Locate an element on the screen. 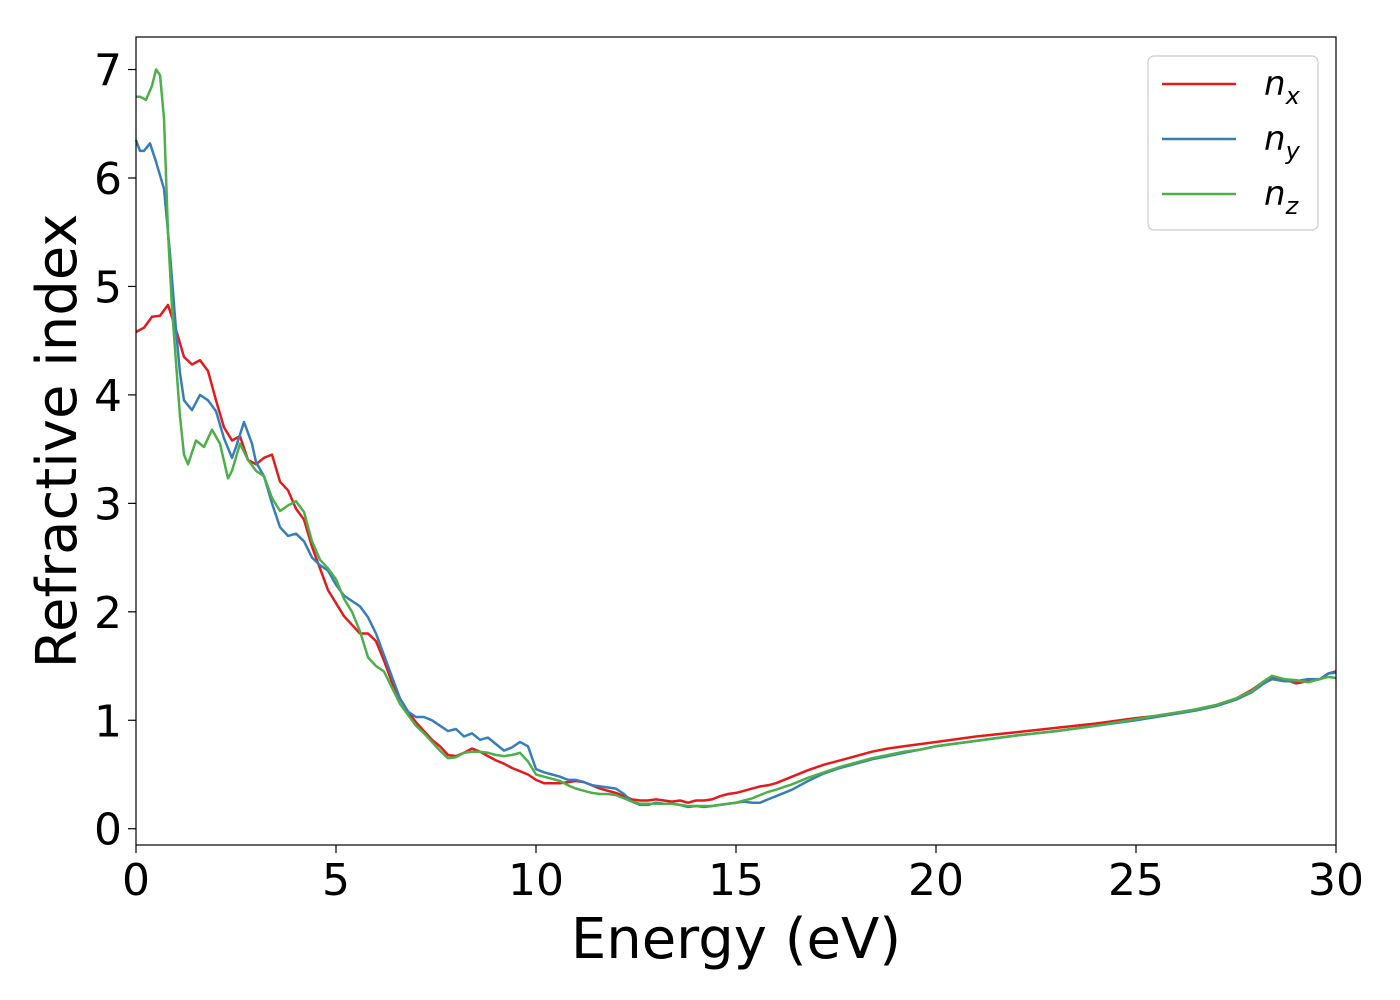 The image size is (1400, 1000). x-tick-label: 0 is located at coordinates (136, 880).